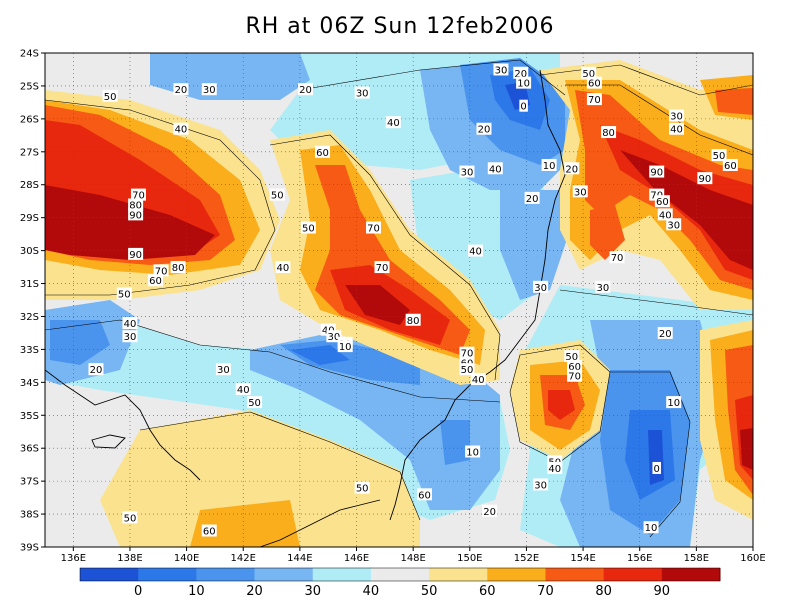  What do you see at coordinates (662, 591) in the screenshot?
I see `colorbar-label: 90` at bounding box center [662, 591].